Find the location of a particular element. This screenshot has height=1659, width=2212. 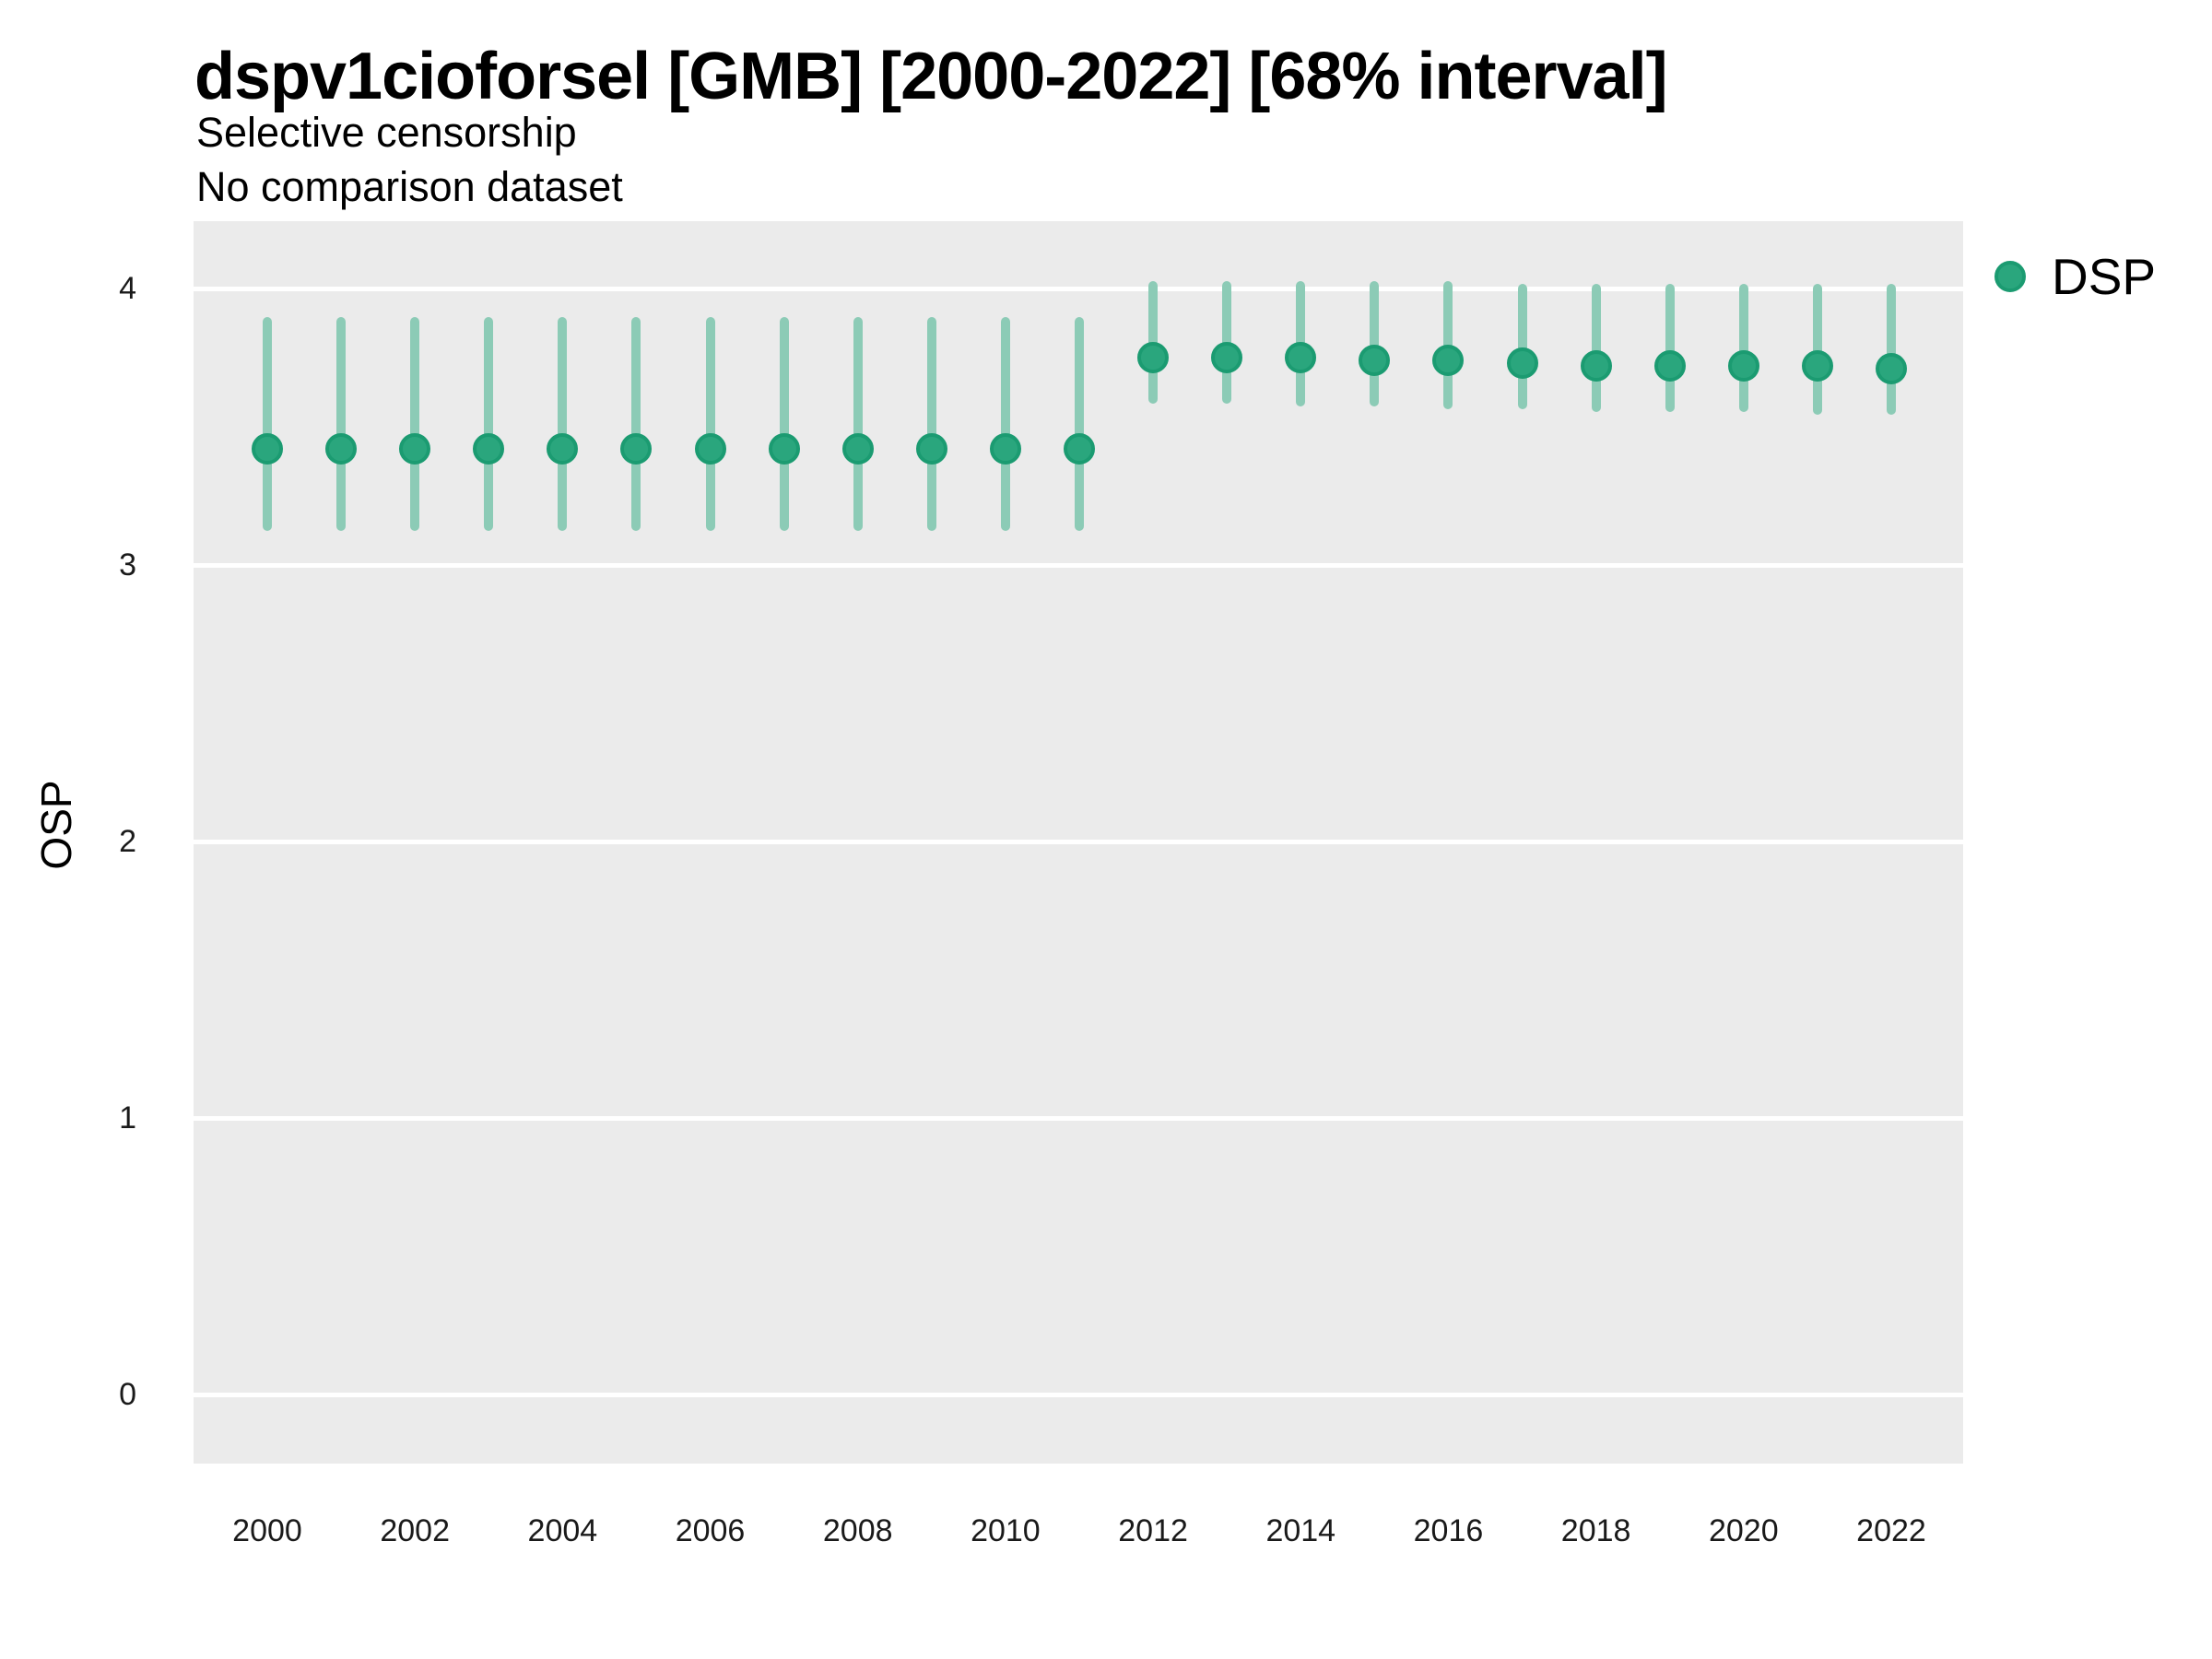

point-2016 is located at coordinates (1448, 360).